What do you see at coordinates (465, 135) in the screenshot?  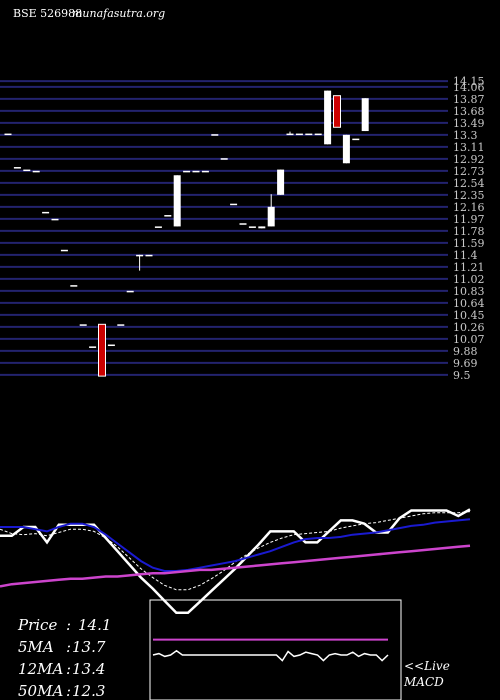 I see `price-tick-label: 13.3` at bounding box center [465, 135].